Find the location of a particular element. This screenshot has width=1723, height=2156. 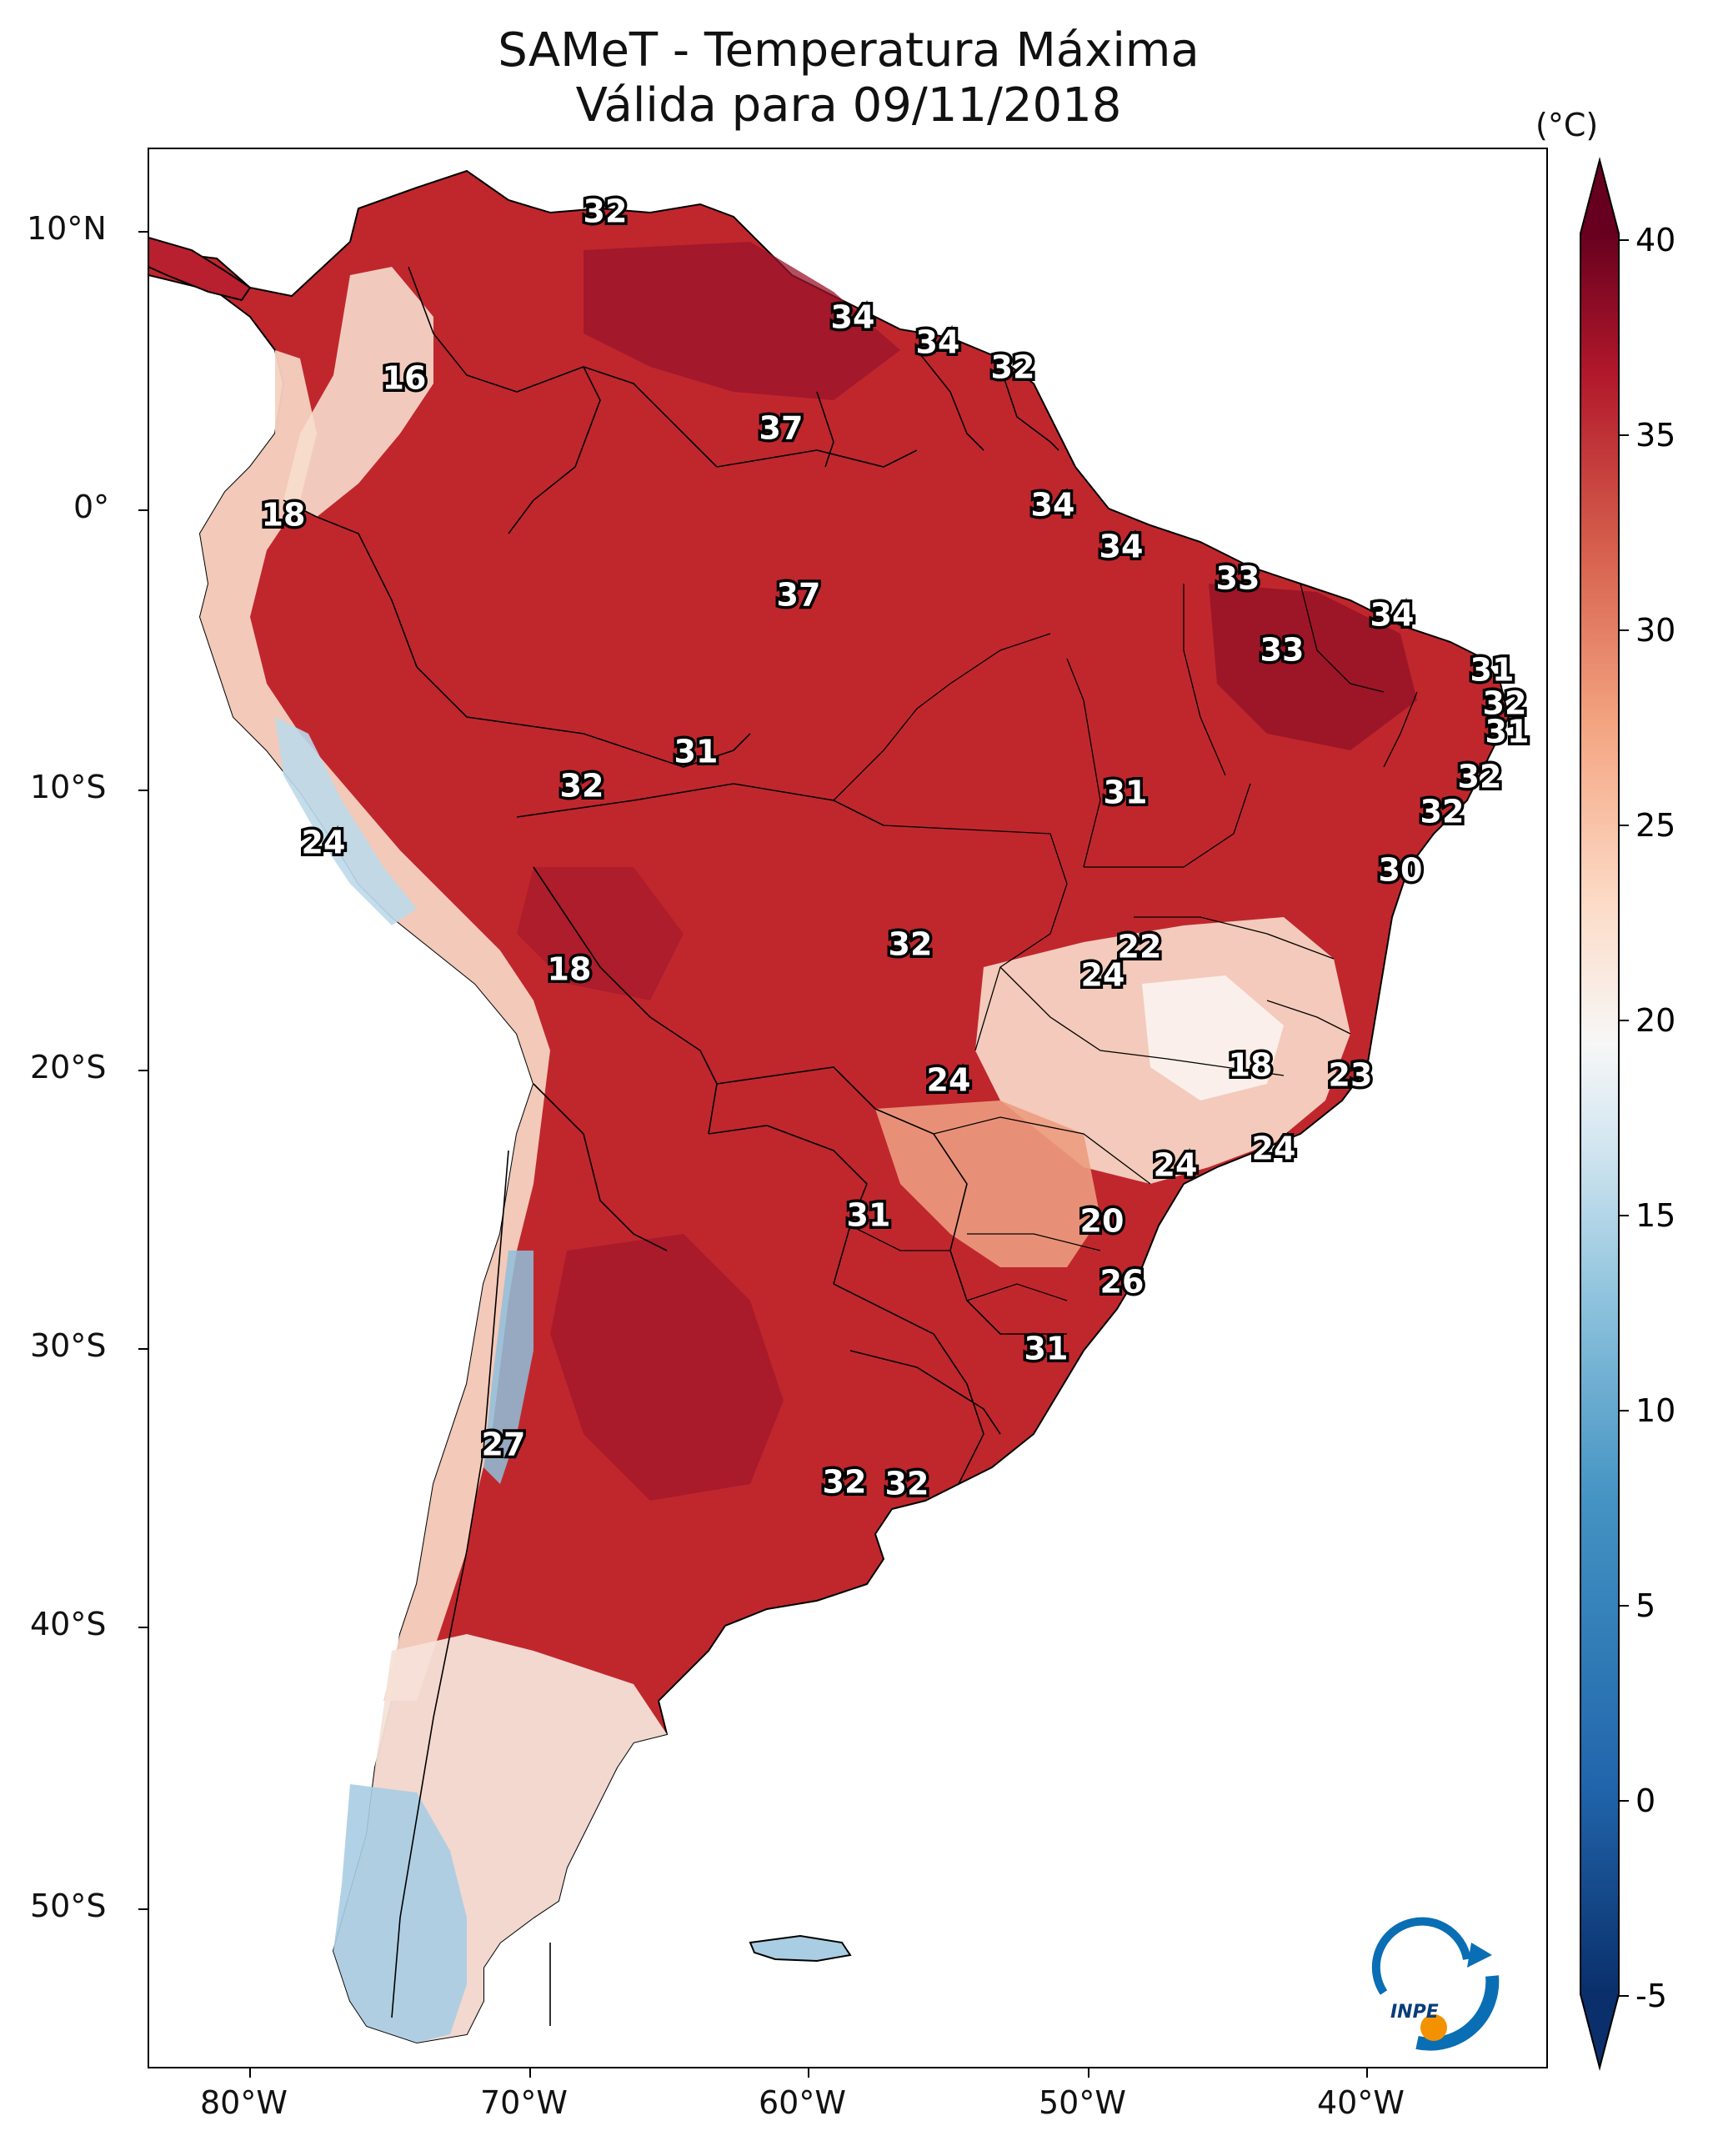

lon-label: 60°W is located at coordinates (802, 2102).